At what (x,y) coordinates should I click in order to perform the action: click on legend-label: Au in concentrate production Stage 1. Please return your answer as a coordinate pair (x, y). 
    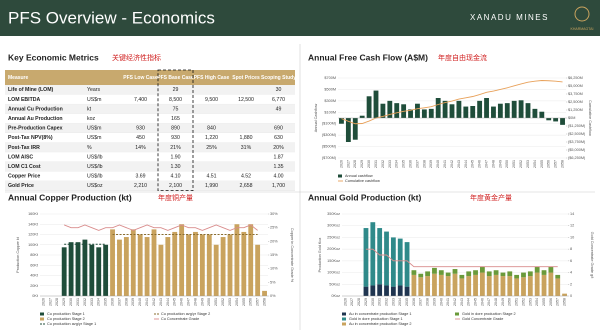
    Looking at the image, I should click on (380, 314).